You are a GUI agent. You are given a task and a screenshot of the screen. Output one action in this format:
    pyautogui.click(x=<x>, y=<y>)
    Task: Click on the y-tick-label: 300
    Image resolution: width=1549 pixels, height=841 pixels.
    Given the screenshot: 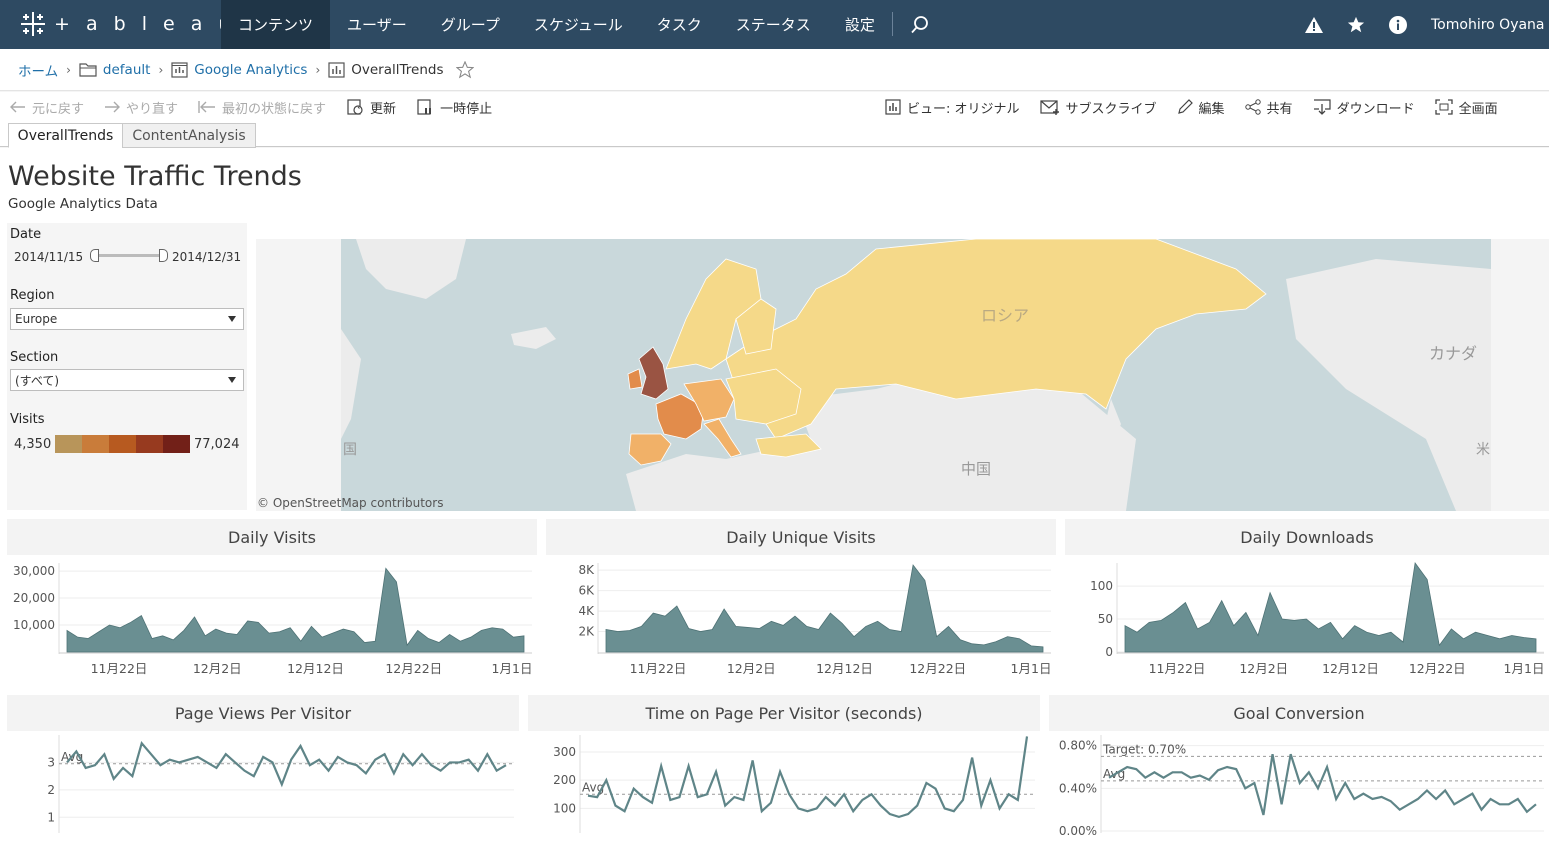 What is the action you would take?
    pyautogui.click(x=564, y=752)
    